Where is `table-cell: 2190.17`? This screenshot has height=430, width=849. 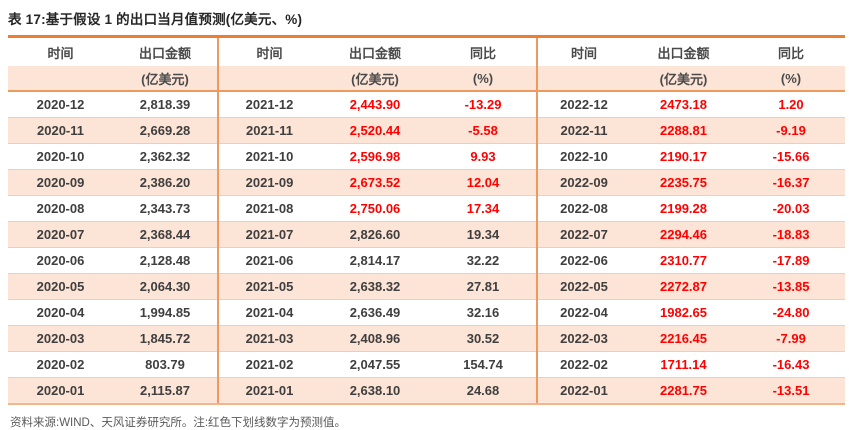
table-cell: 2190.17 is located at coordinates (683, 156).